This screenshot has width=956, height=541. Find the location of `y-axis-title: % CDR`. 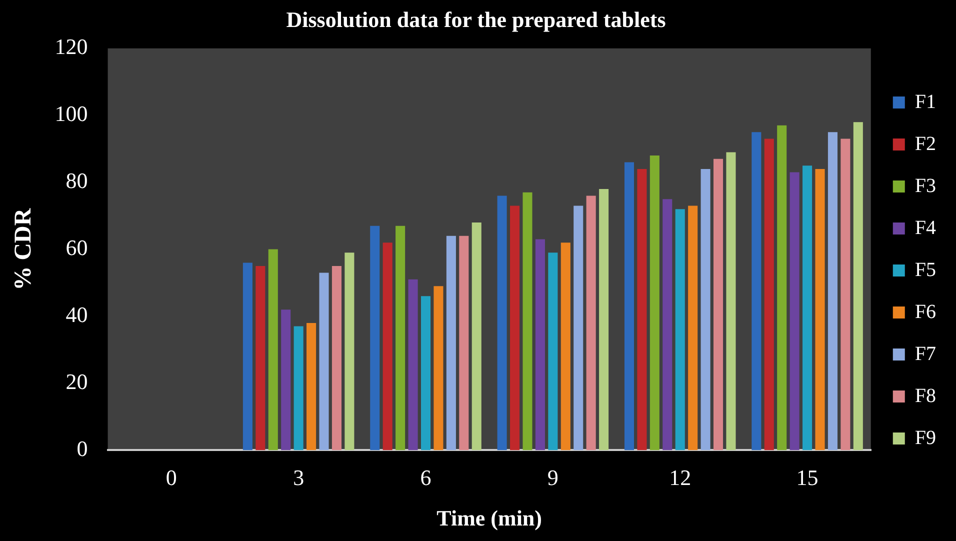

y-axis-title: % CDR is located at coordinates (23, 249).